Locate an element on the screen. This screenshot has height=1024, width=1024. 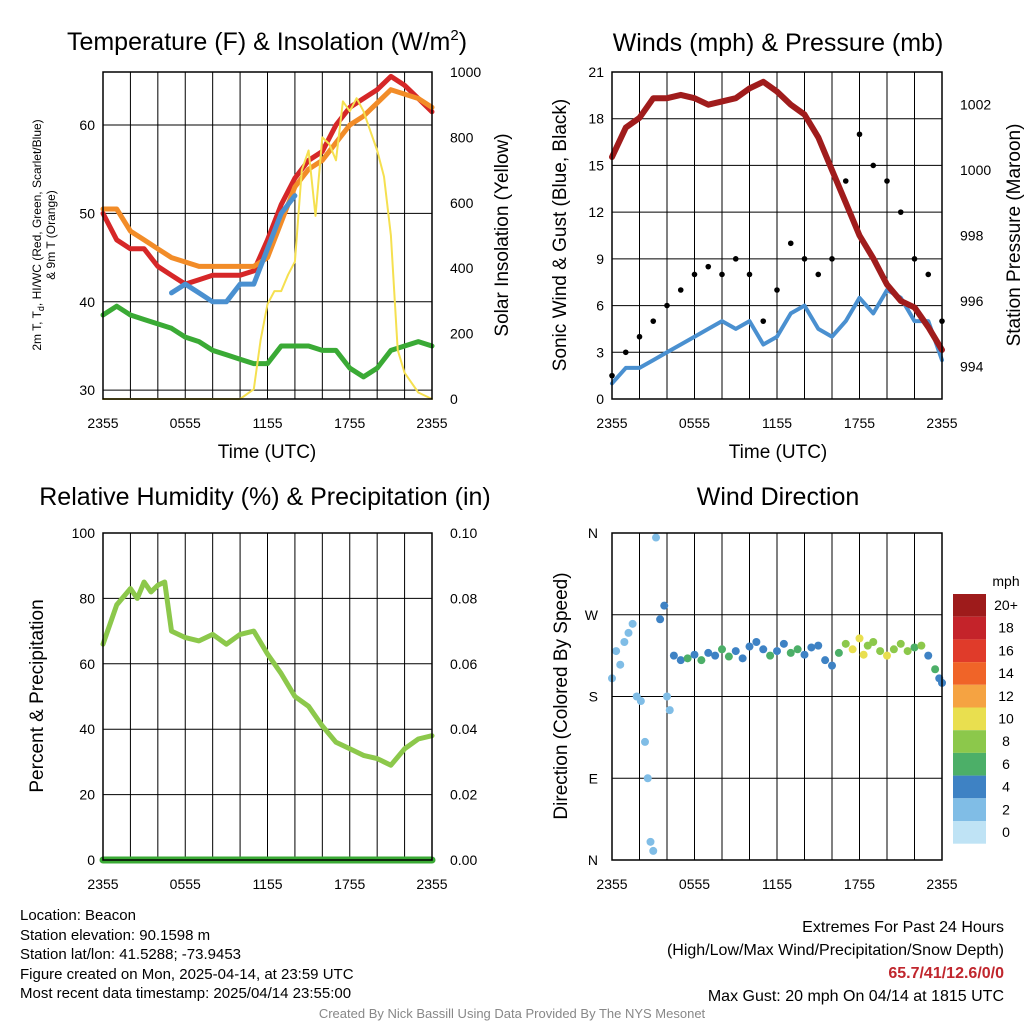
wind-ylabel-right: Station Pressure (Maroon) is located at coordinates (1014, 235).